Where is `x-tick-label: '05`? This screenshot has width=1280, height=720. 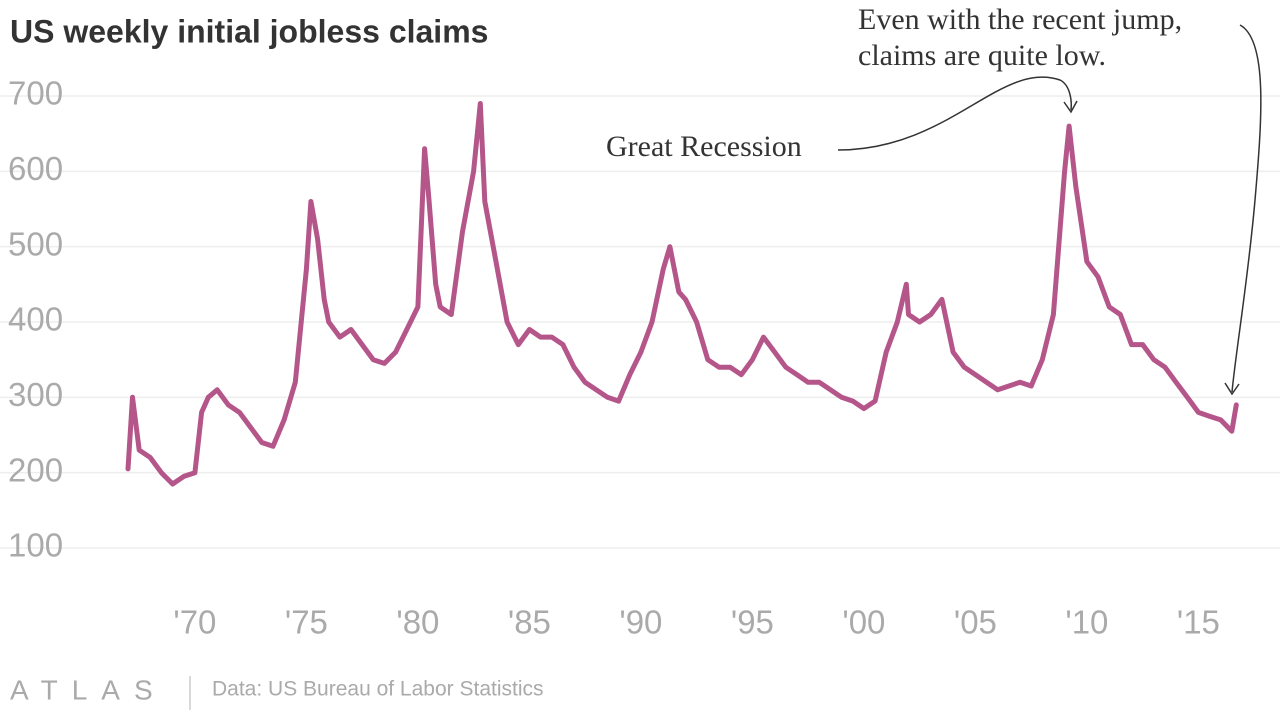
x-tick-label: '05 is located at coordinates (975, 622).